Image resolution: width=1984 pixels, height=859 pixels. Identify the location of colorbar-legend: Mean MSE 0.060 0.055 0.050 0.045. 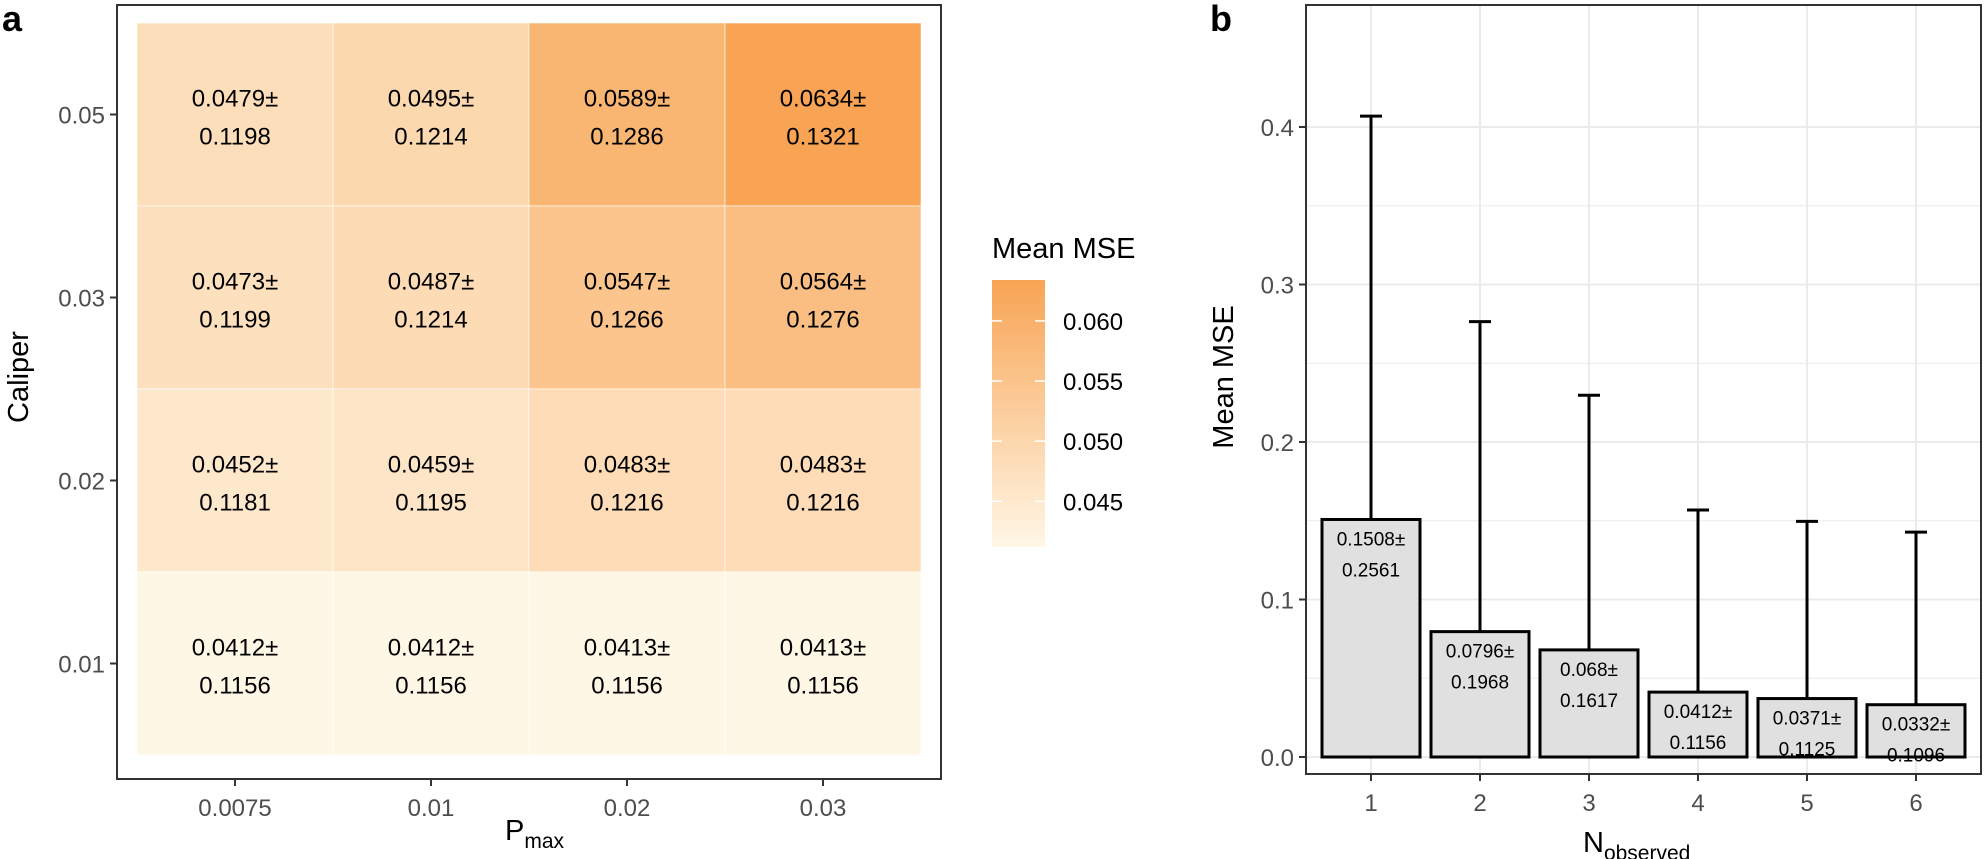
(1063, 390).